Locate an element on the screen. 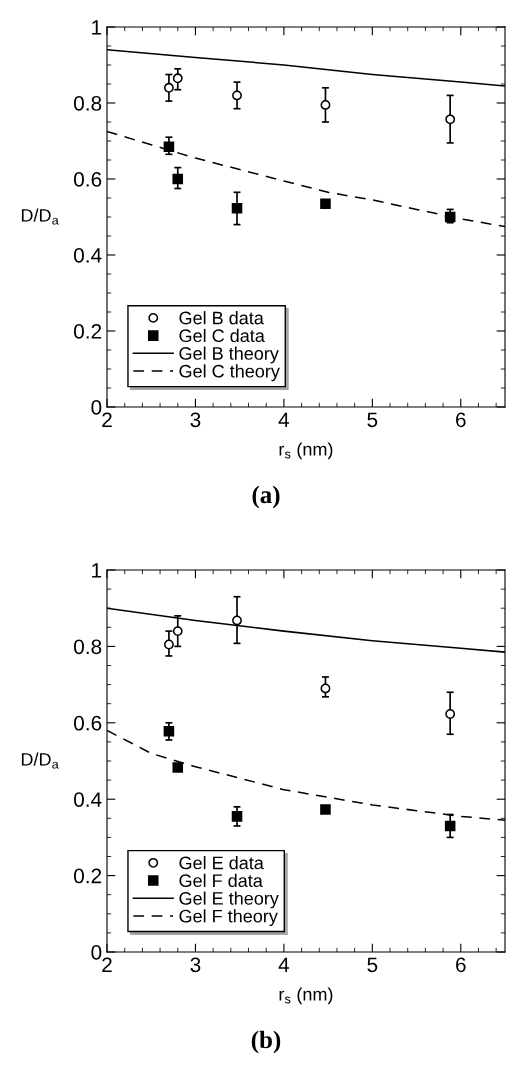  legend-label: Gel F theory is located at coordinates (228, 918).